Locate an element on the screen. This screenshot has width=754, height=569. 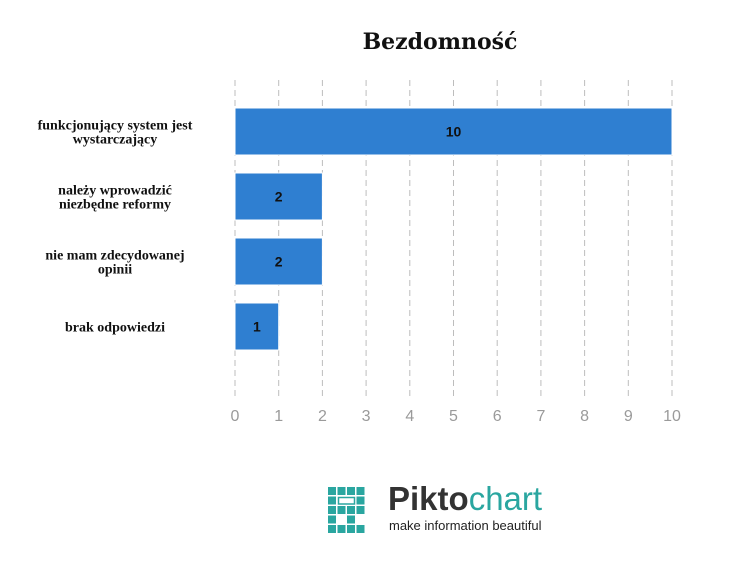
logo-word-chart: chart is located at coordinates (505, 498).